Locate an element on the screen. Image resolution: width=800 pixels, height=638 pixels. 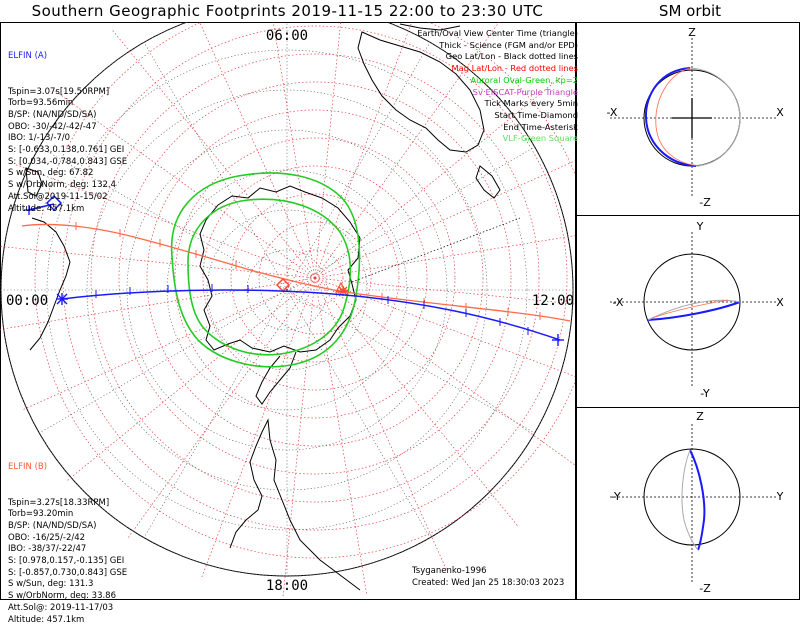
elfin-a-start-diamond is located at coordinates (54, 203).